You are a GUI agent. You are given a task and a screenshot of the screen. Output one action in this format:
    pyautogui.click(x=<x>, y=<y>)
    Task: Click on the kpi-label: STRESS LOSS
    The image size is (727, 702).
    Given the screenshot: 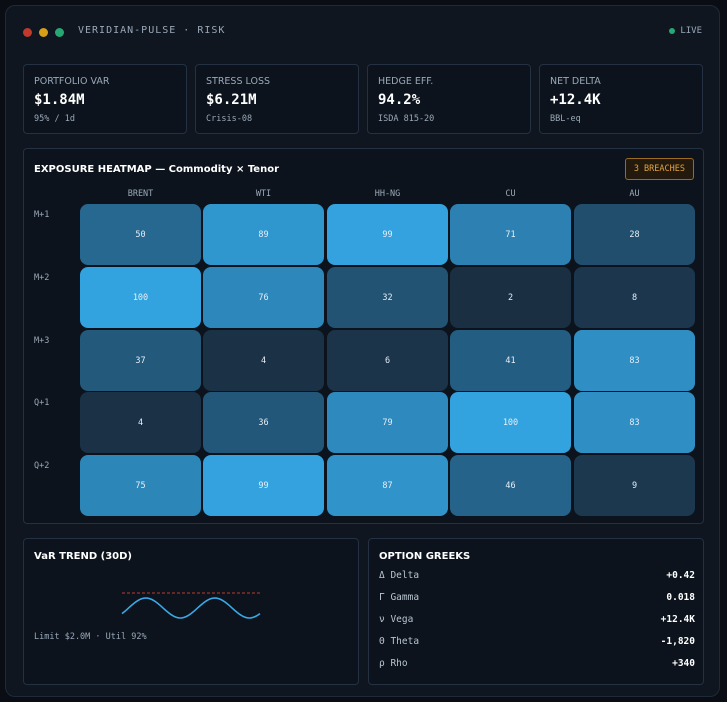 What is the action you would take?
    pyautogui.click(x=238, y=81)
    